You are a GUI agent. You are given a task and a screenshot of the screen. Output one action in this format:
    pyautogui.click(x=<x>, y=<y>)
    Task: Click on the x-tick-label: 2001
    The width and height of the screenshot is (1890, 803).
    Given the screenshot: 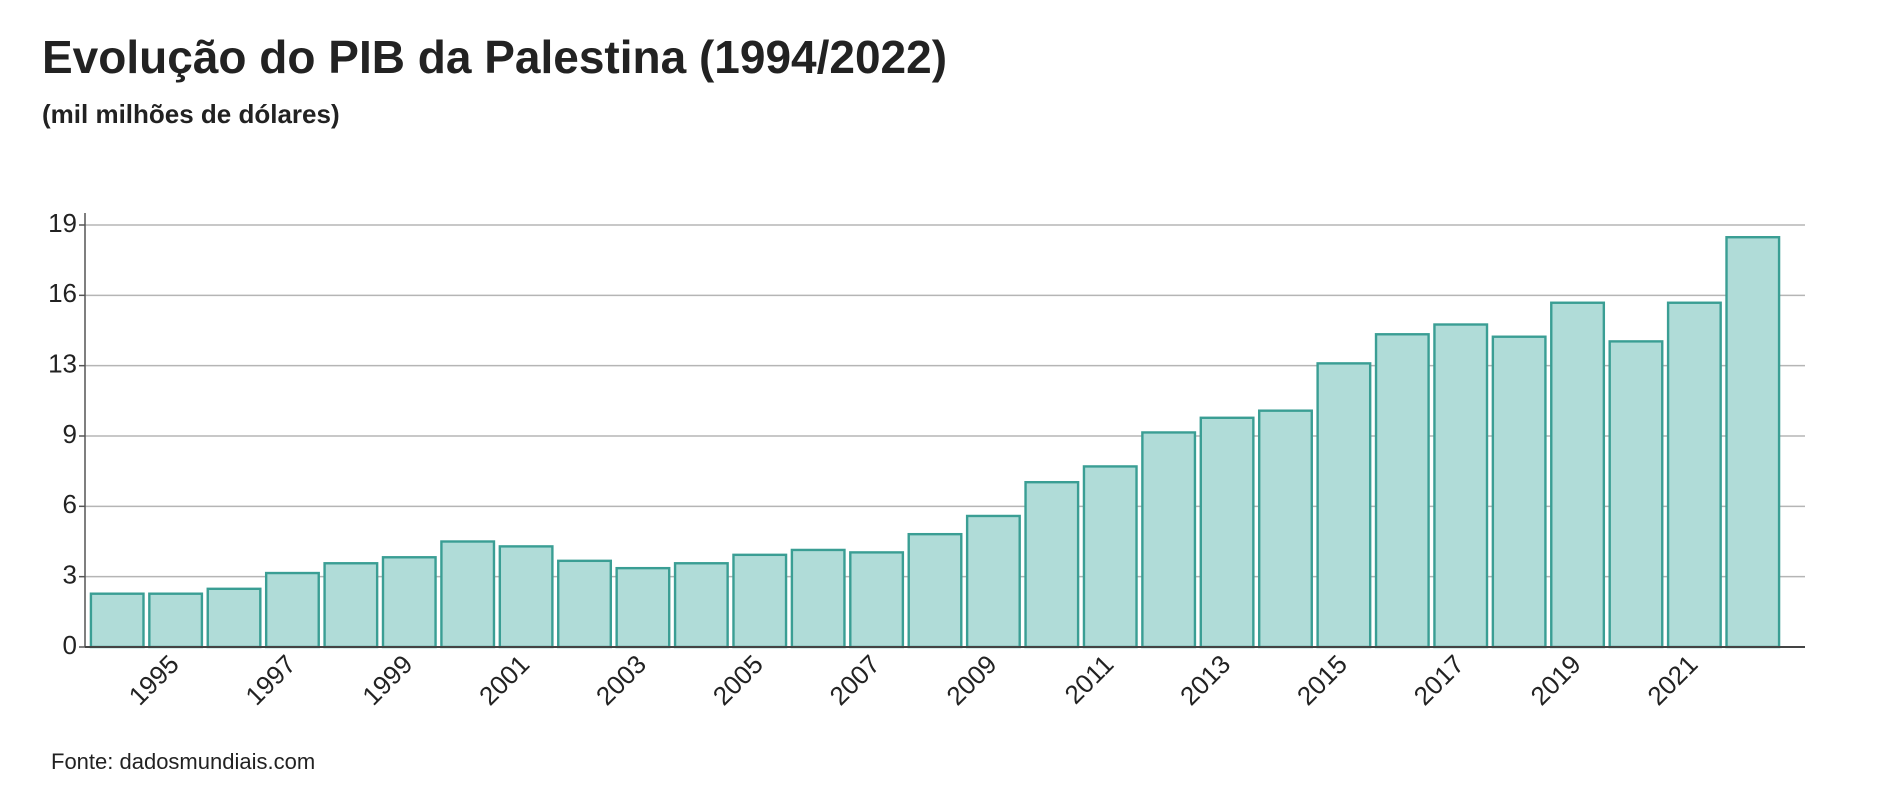 What is the action you would take?
    pyautogui.click(x=504, y=680)
    